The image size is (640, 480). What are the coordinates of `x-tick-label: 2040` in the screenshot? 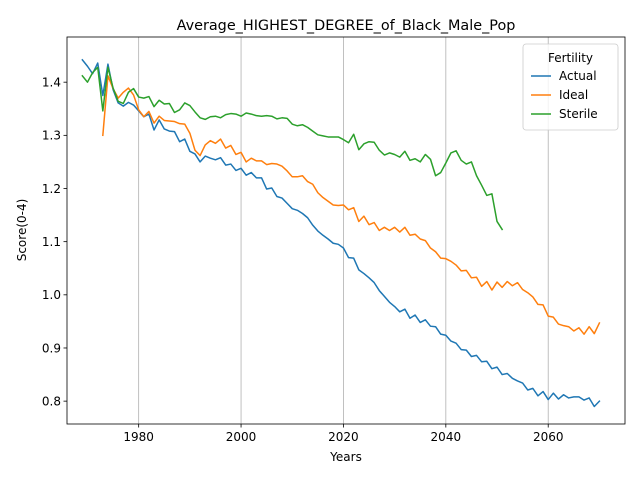 It's located at (446, 437).